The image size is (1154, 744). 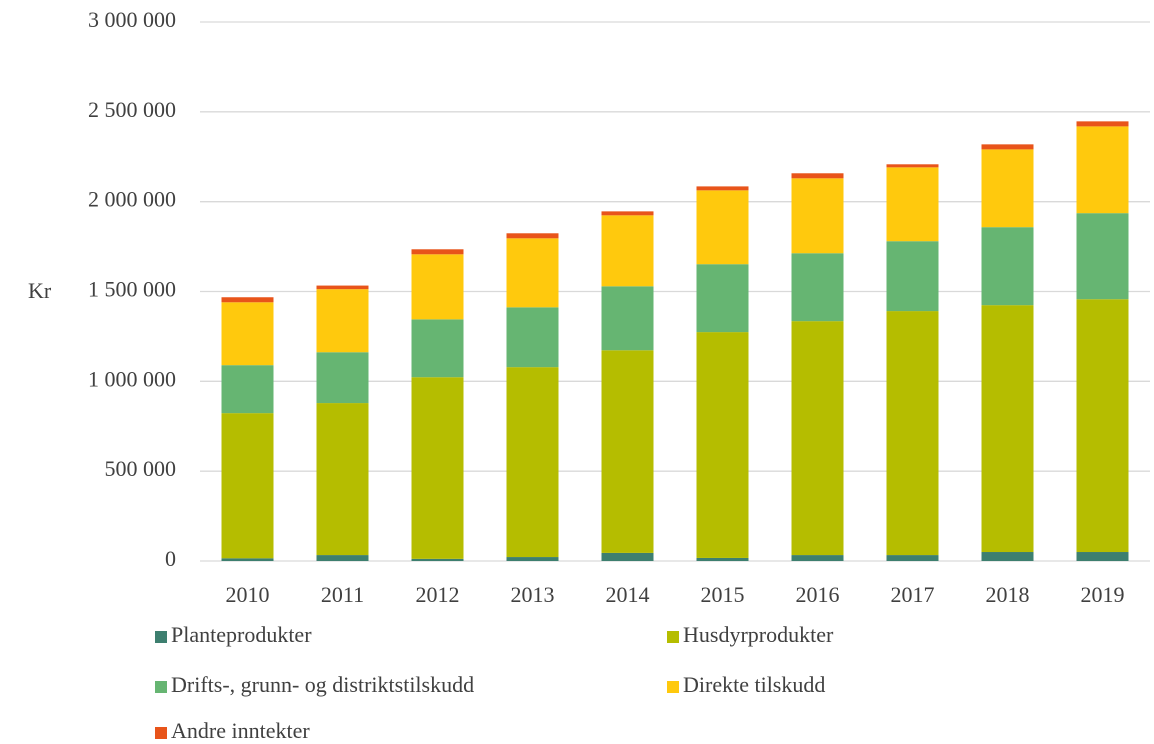 What do you see at coordinates (628, 594) in the screenshot?
I see `x-tick-label: 2014` at bounding box center [628, 594].